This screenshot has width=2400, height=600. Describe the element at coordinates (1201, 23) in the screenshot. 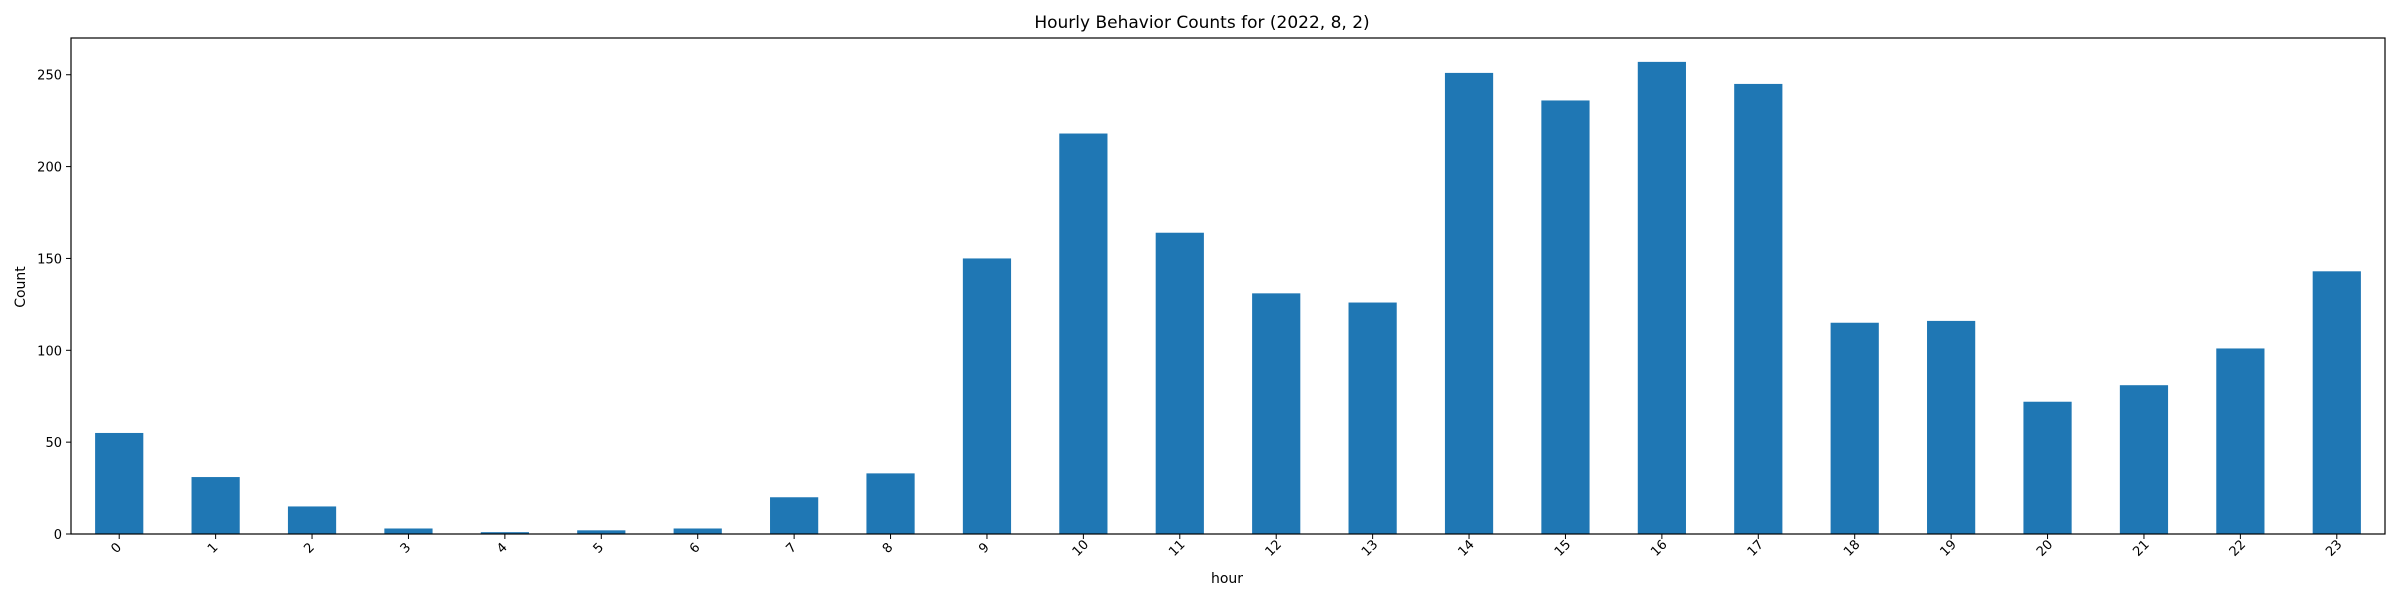

I see `chart-title: Hourly Behavior Counts for (2022, 8, 2)` at that location.